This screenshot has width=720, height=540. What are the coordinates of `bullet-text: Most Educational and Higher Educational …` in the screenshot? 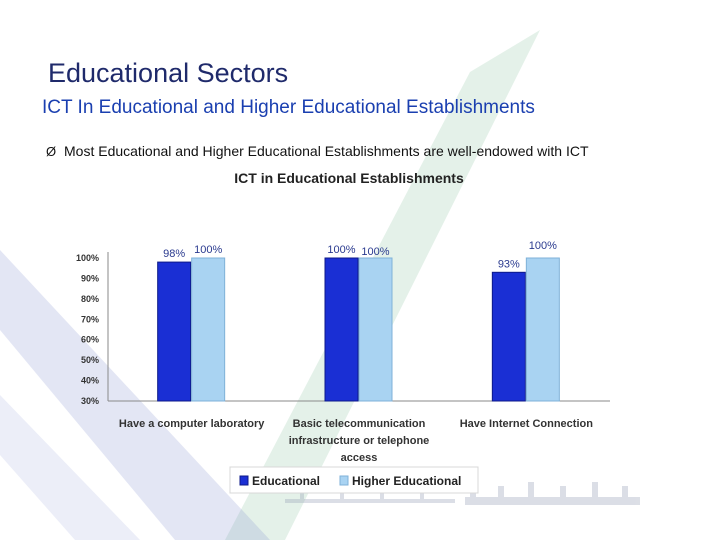 It's located at (326, 151).